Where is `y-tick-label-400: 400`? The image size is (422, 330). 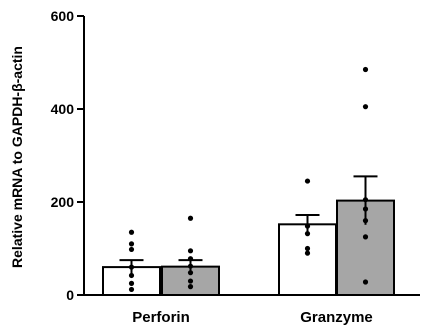
y-tick-label-400: 400 is located at coordinates (63, 109).